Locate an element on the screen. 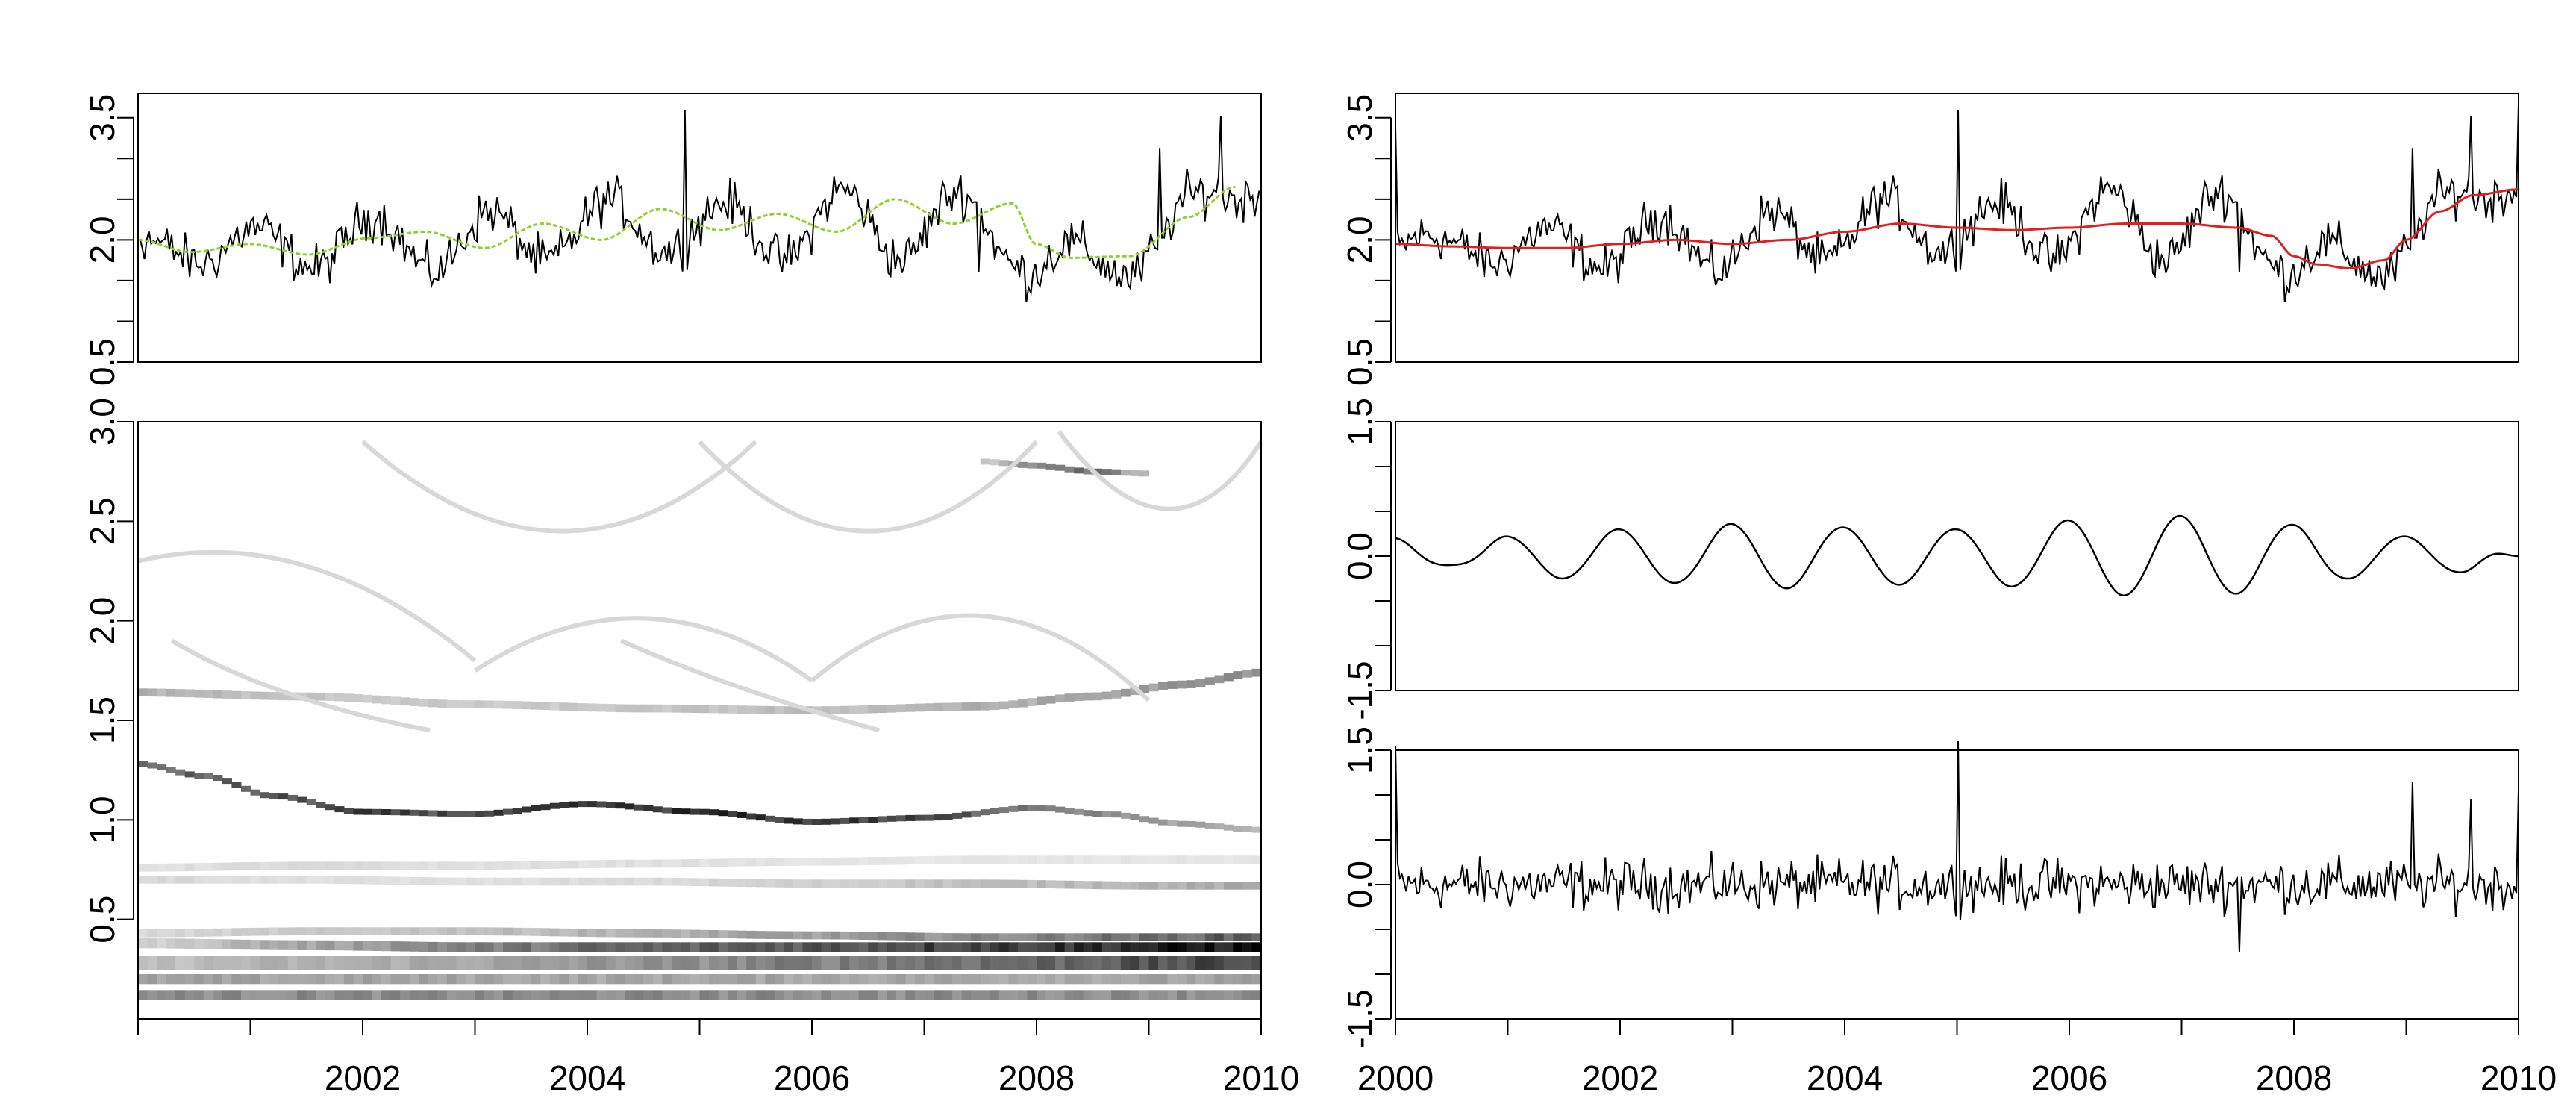  panel-original-local-smooth-line is located at coordinates (686, 222).